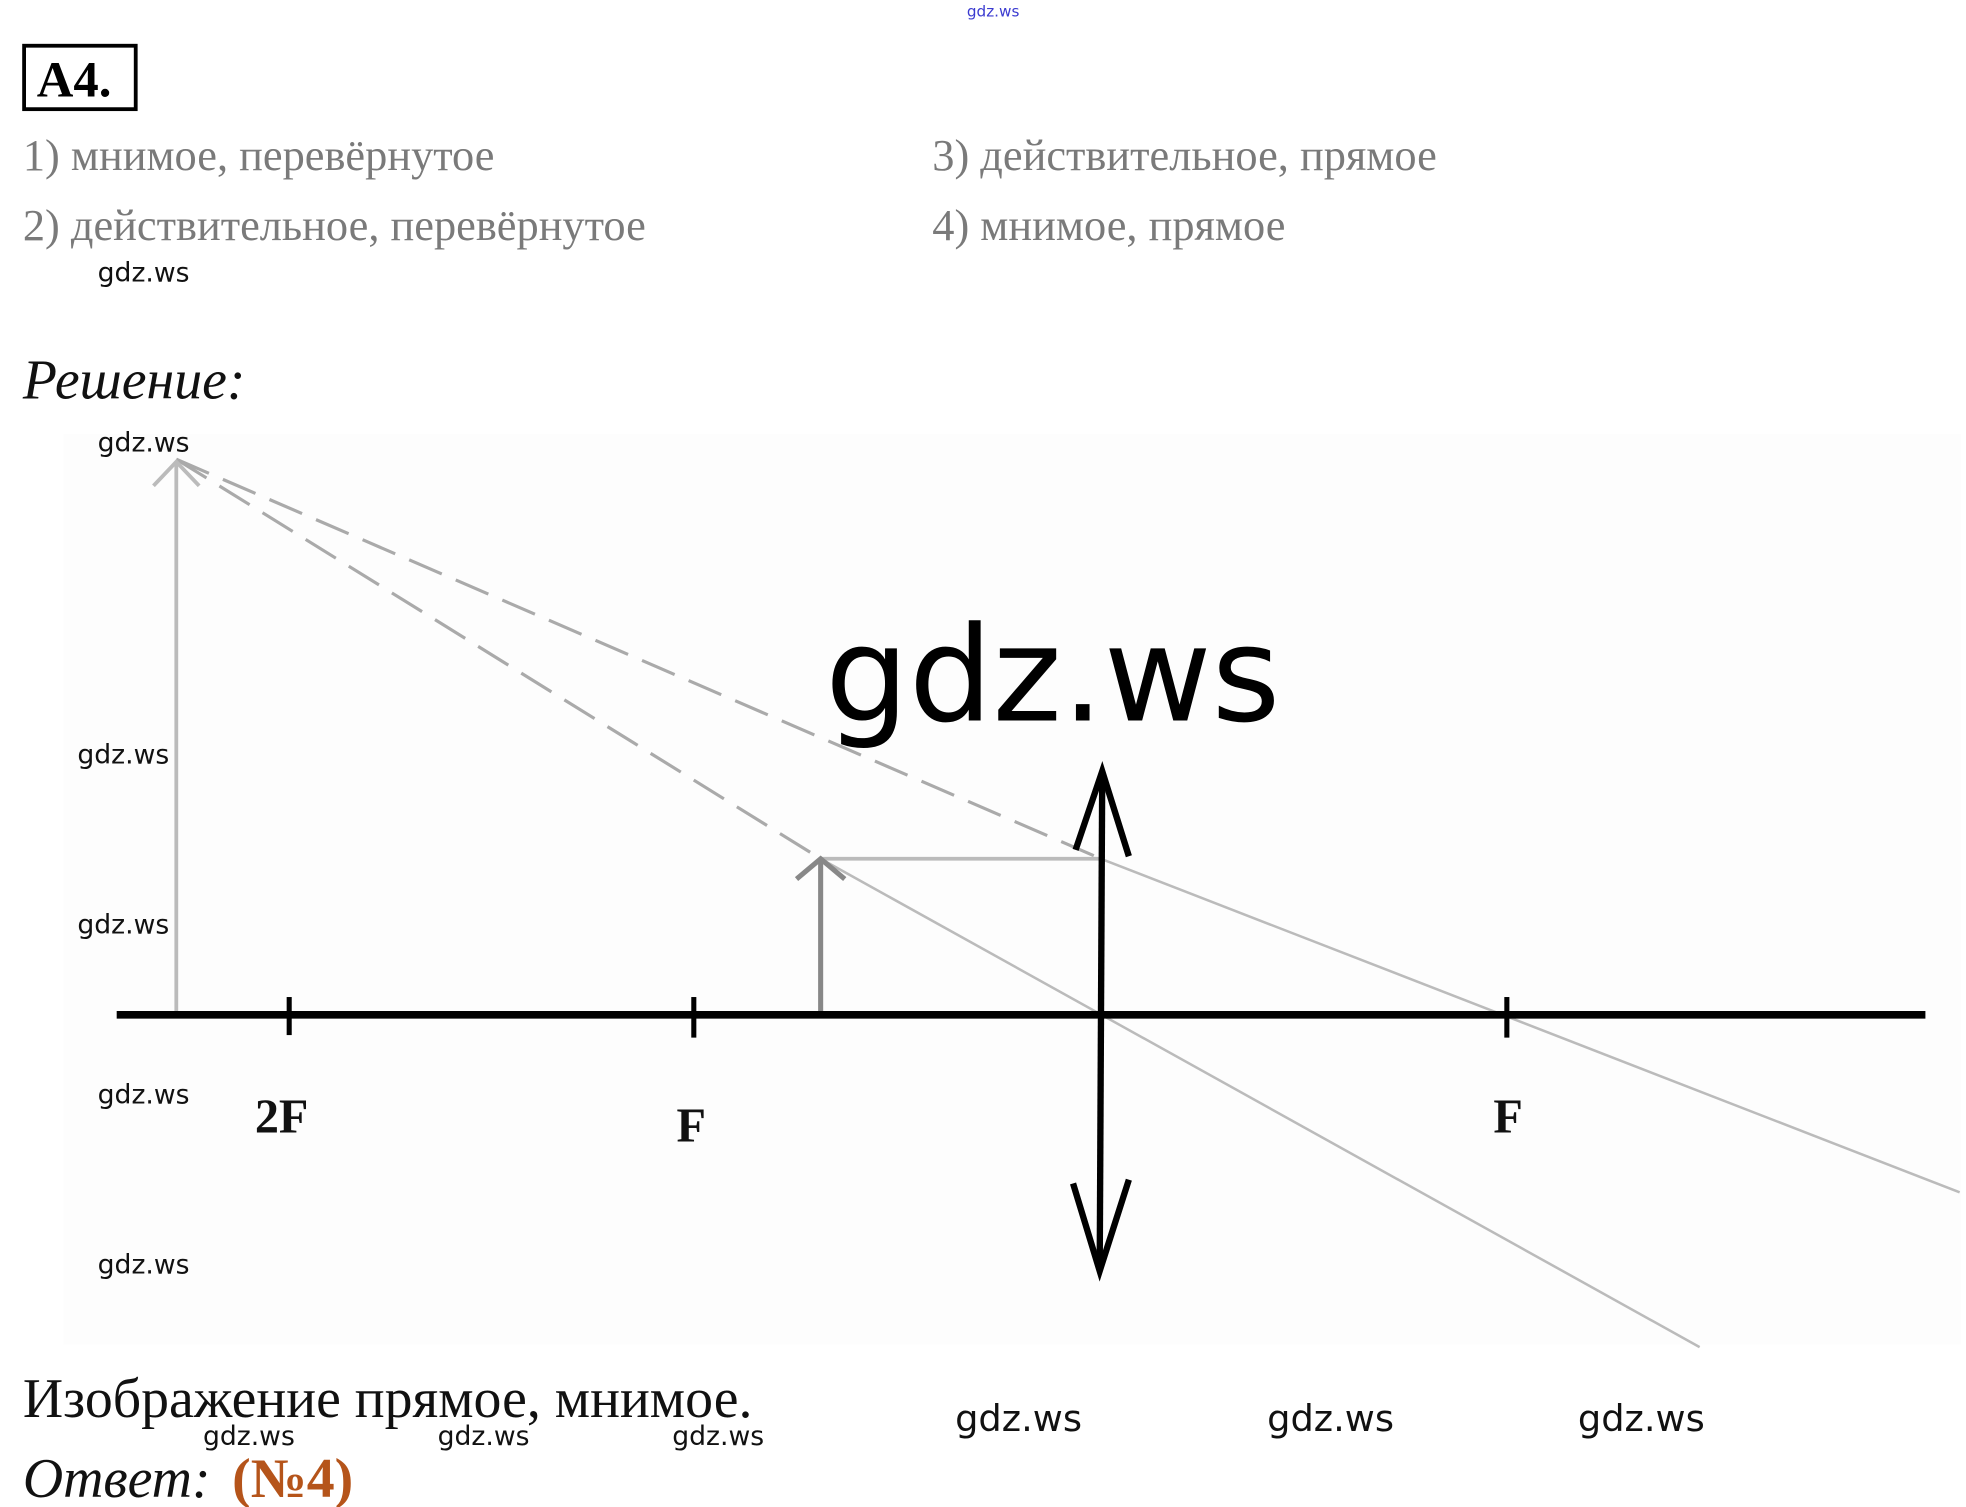 The image size is (1966, 1507). Describe the element at coordinates (1108, 225) in the screenshot. I see `option-4: 4) мнимое, прямое` at that location.